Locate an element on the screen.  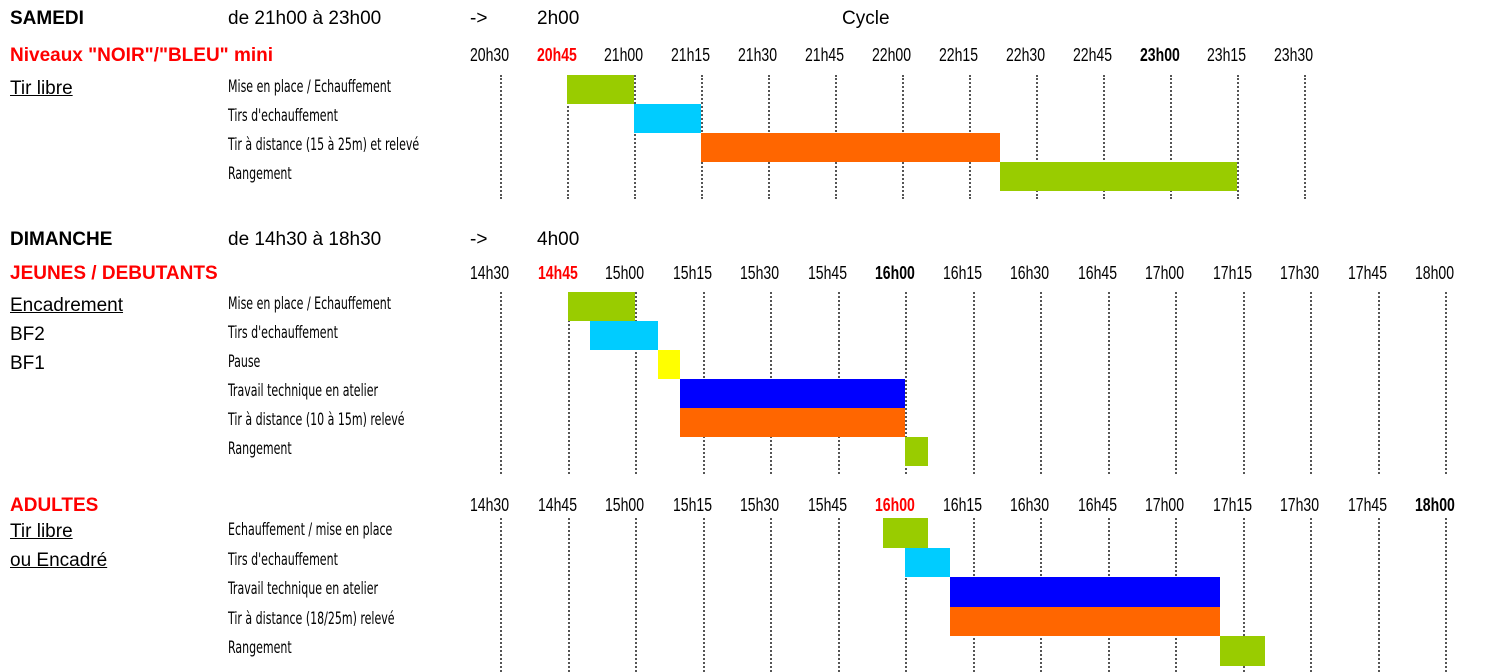
jeunes-tick-label: 15h30 is located at coordinates (760, 273).